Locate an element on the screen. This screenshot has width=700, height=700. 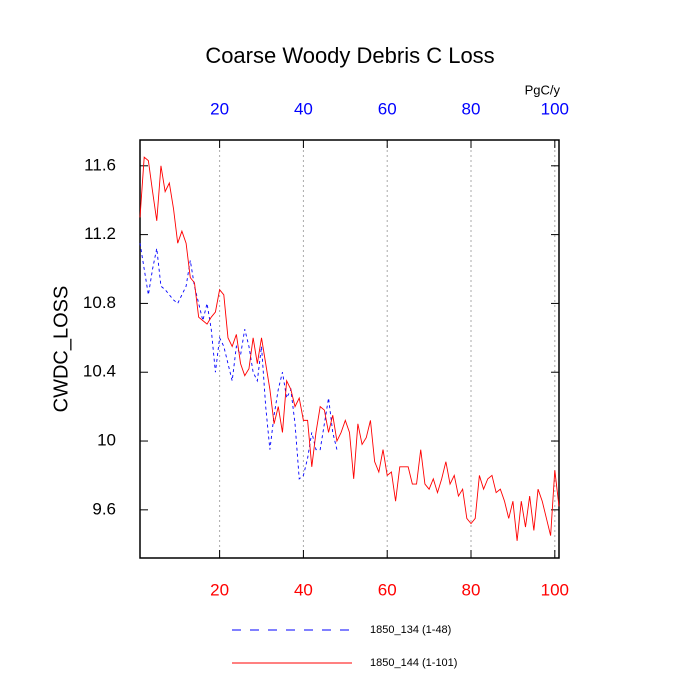
chart-title: Coarse Woody Debris C Loss is located at coordinates (349, 55).